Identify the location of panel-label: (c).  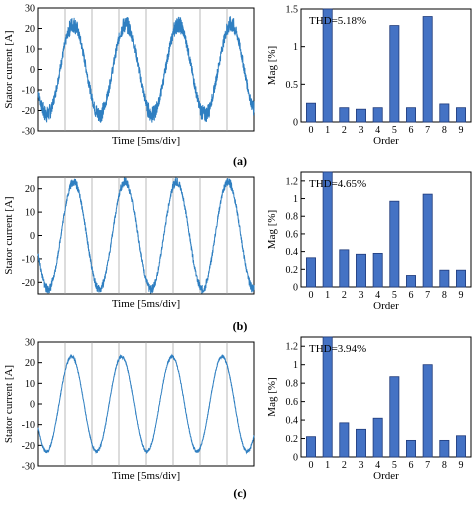
(239, 493).